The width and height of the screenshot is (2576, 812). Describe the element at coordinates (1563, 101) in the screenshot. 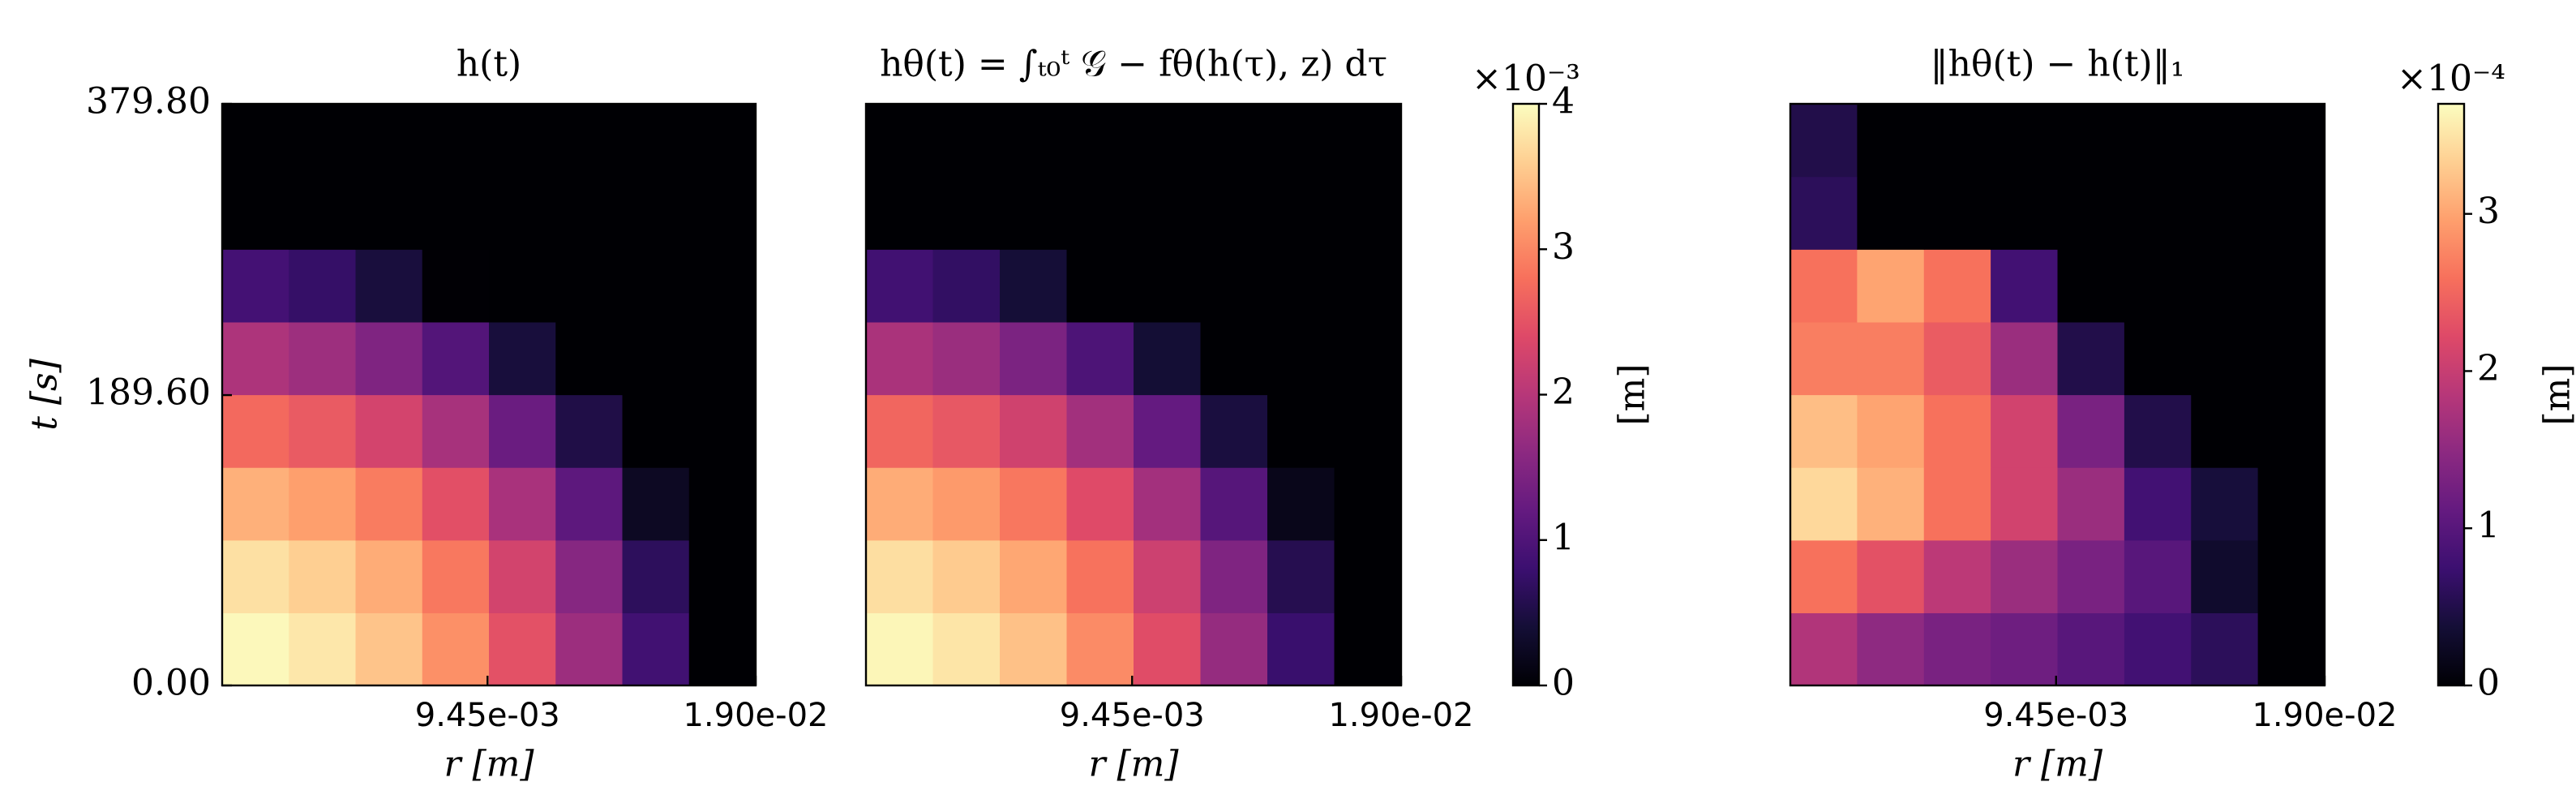

I see `colorbar-tick-label: 4` at that location.